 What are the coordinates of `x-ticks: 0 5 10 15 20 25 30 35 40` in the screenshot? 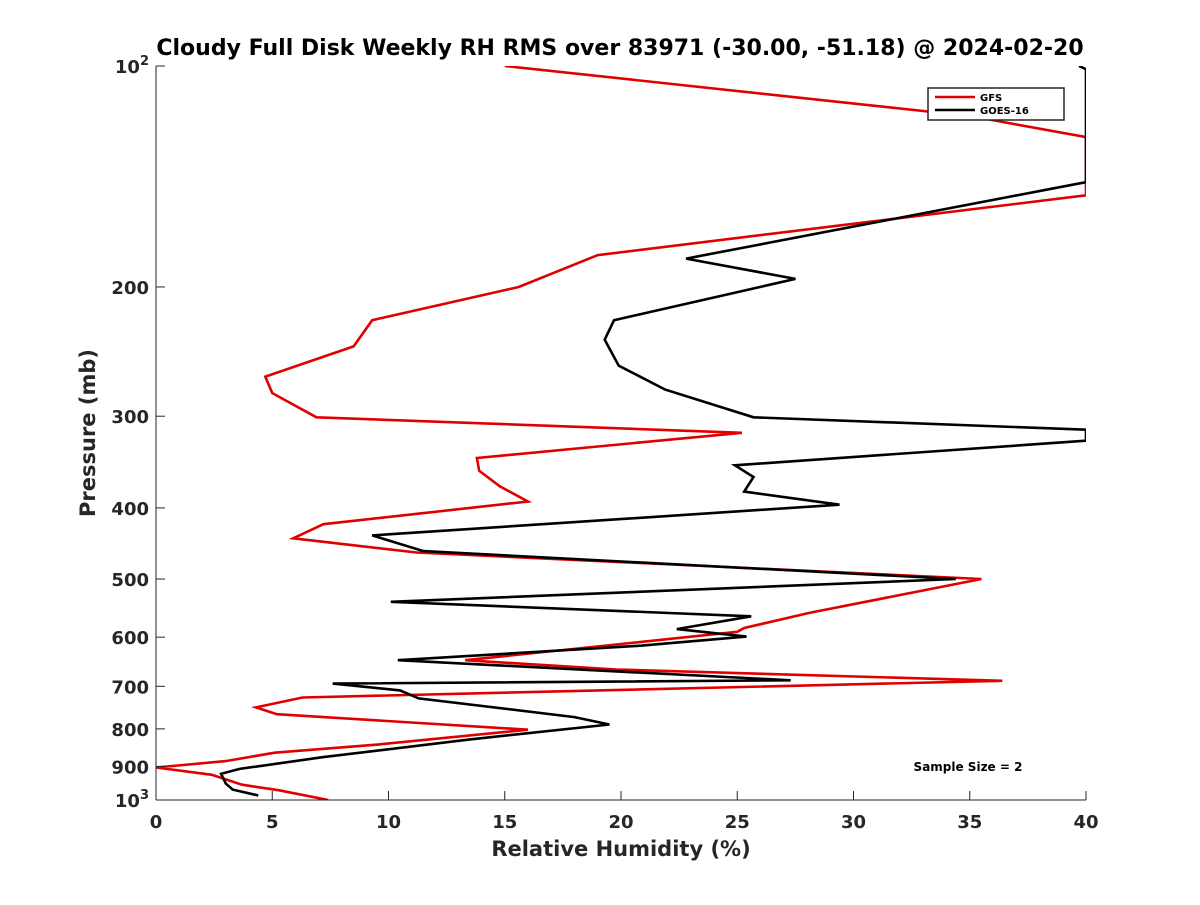 It's located at (624, 812).